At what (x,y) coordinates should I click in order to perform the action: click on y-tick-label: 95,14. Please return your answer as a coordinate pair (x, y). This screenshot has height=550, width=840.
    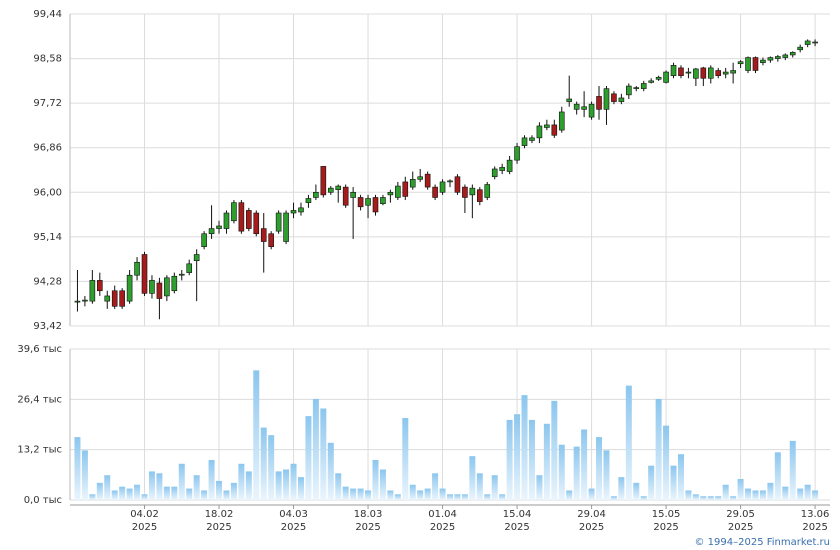
    Looking at the image, I should click on (47, 237).